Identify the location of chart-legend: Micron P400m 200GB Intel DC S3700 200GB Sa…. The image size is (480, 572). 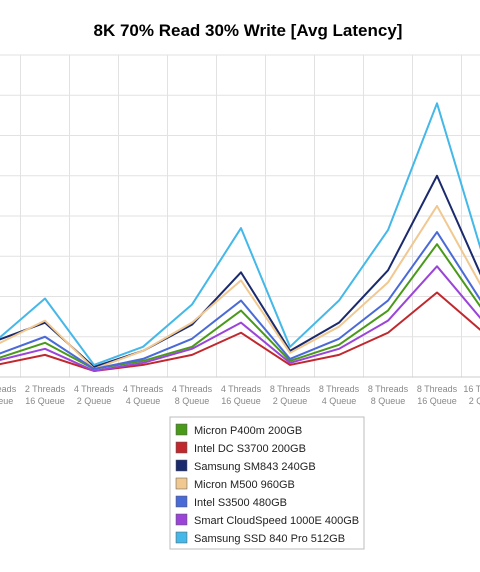
(267, 483).